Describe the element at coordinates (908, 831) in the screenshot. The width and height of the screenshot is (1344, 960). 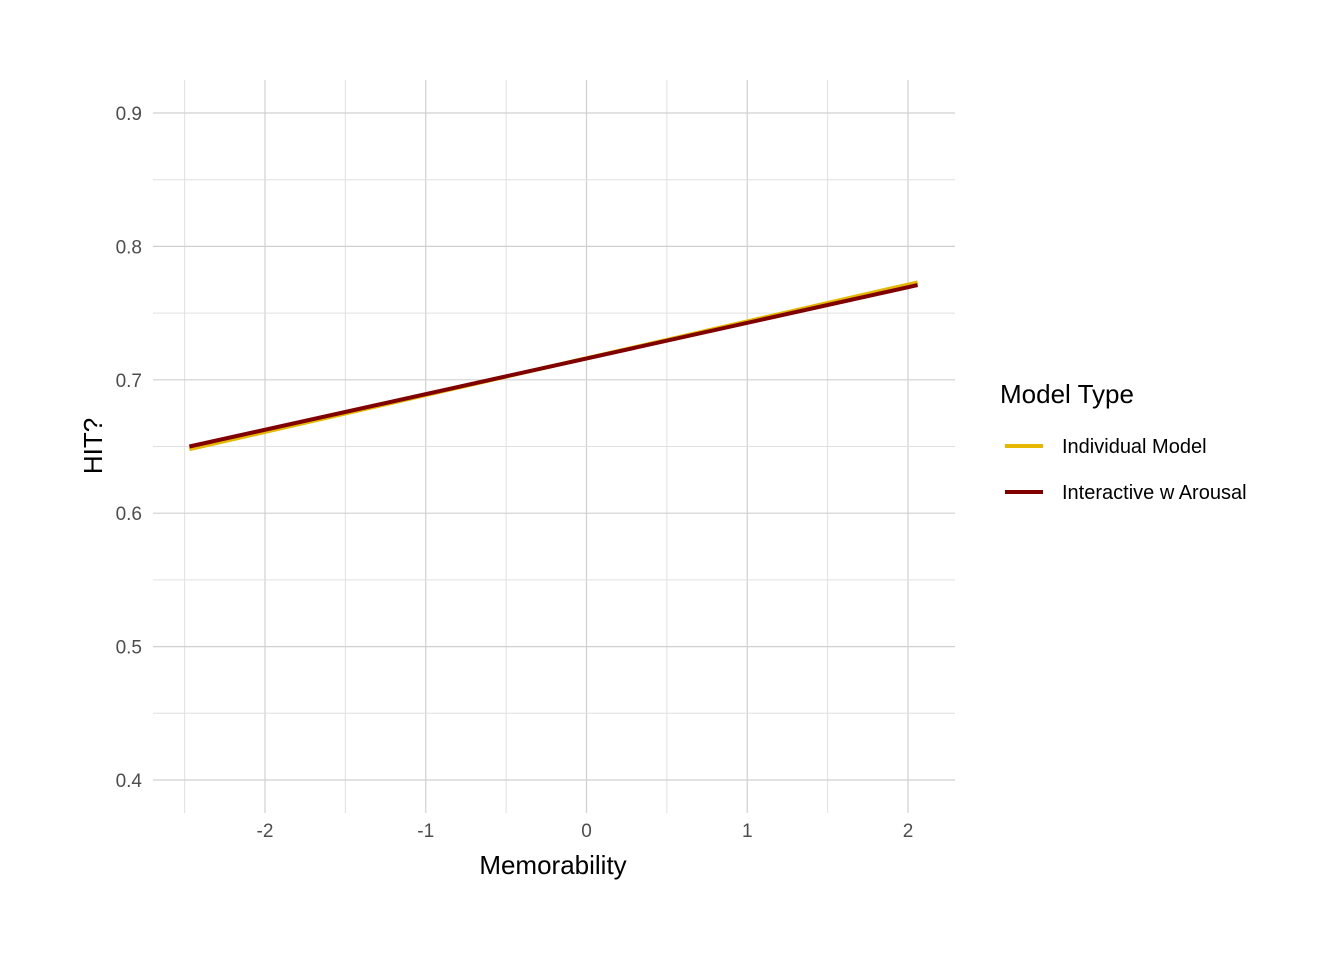
I see `x-tick-label: 2` at that location.